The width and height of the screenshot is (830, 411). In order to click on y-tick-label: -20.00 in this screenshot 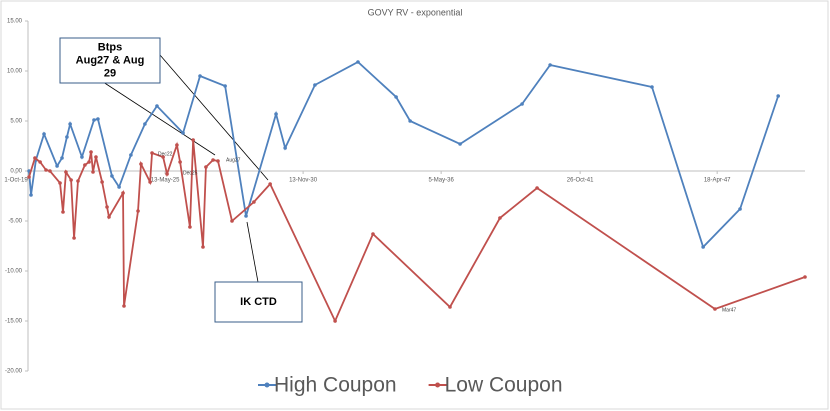, I will do `click(14, 372)`.